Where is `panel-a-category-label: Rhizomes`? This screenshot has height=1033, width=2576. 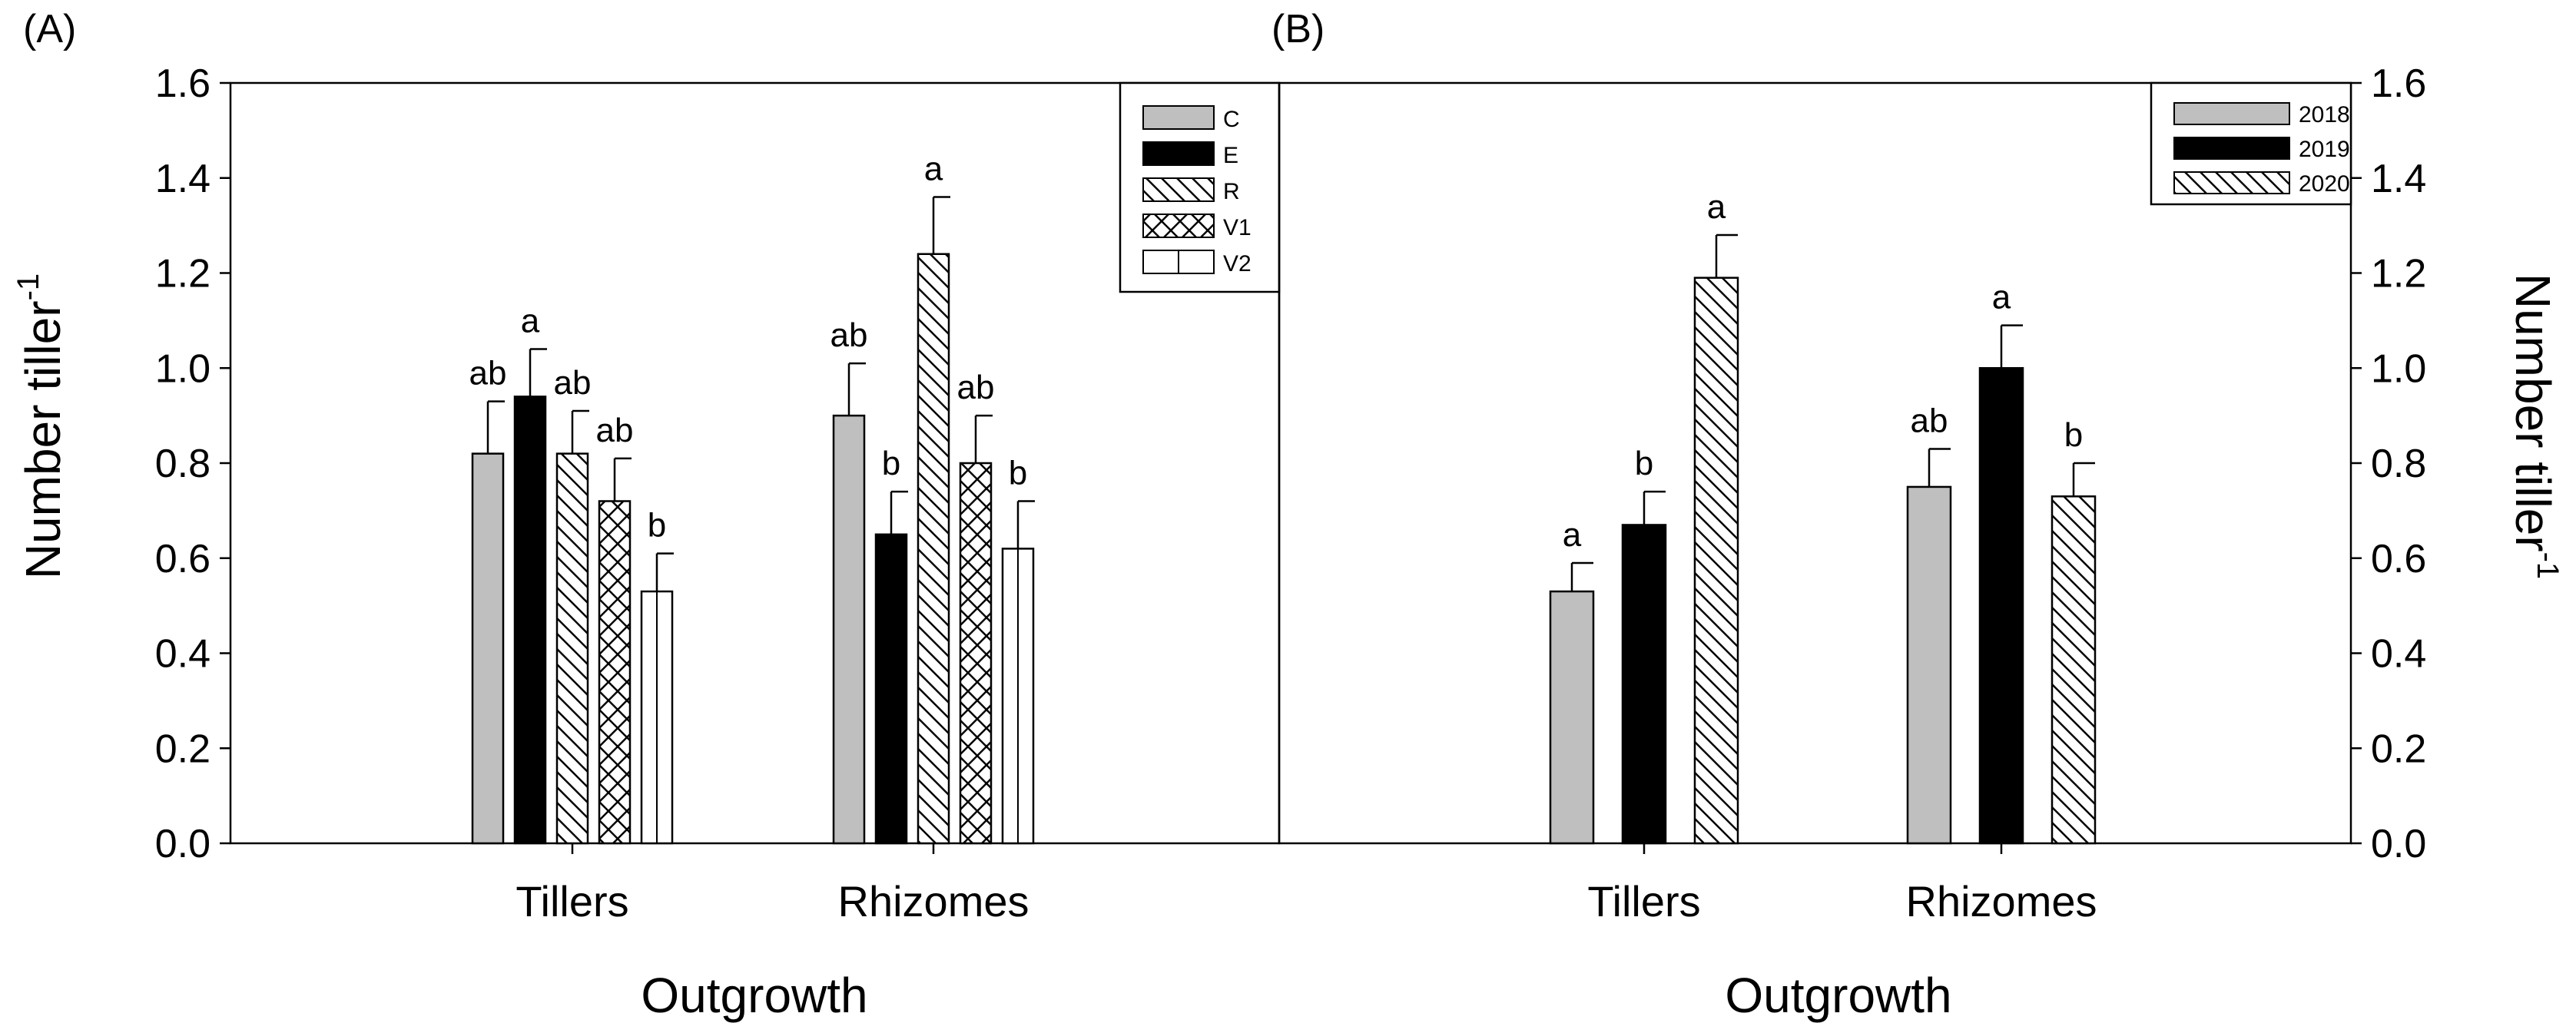 panel-a-category-label: Rhizomes is located at coordinates (933, 901).